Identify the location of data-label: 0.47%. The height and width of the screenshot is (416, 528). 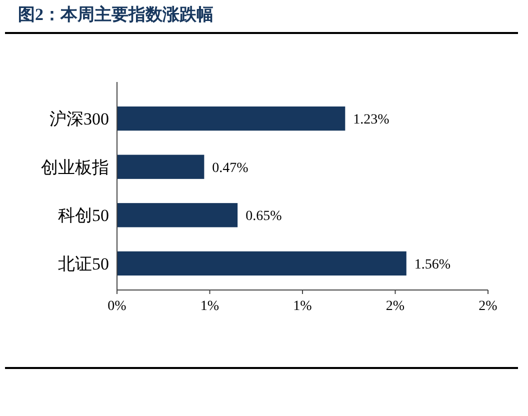
(230, 168).